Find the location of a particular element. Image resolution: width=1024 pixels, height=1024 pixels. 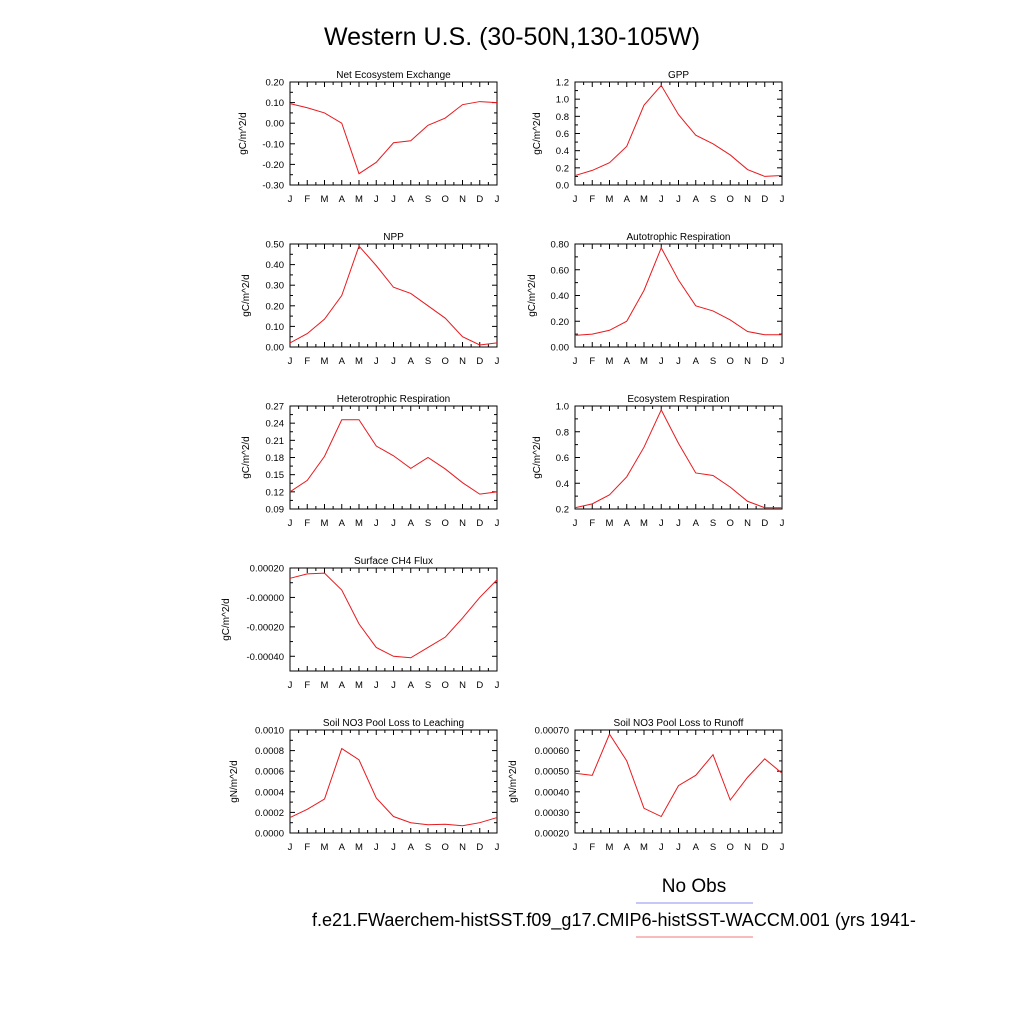

y-tick-label: 0.00030 is located at coordinates (552, 813).